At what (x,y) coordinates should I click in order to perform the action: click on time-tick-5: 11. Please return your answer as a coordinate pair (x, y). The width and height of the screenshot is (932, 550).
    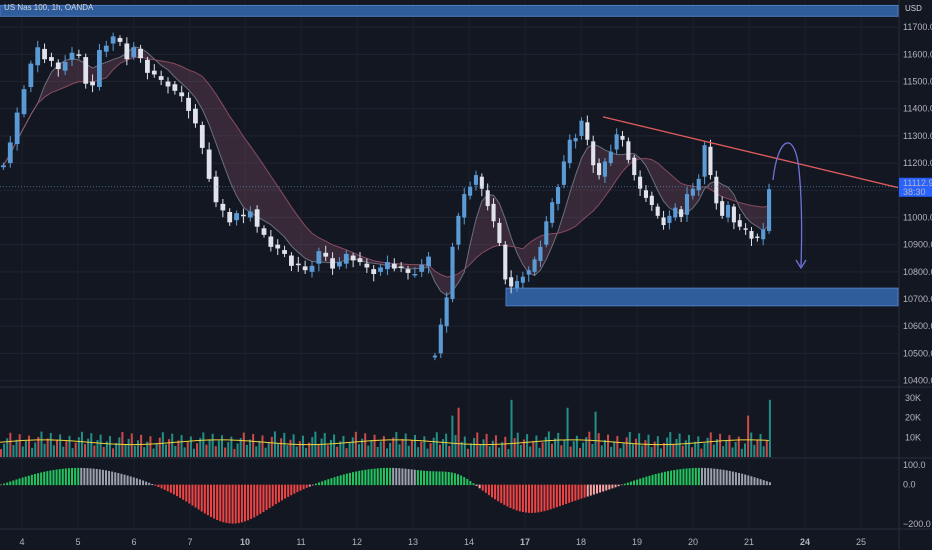
    Looking at the image, I should click on (300, 542).